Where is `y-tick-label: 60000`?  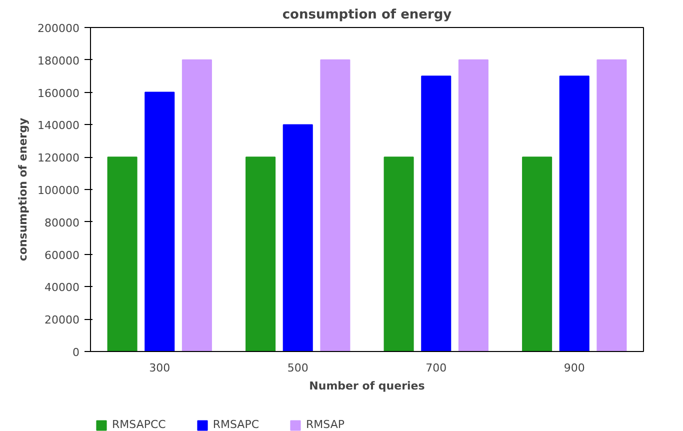 y-tick-label: 60000 is located at coordinates (62, 255).